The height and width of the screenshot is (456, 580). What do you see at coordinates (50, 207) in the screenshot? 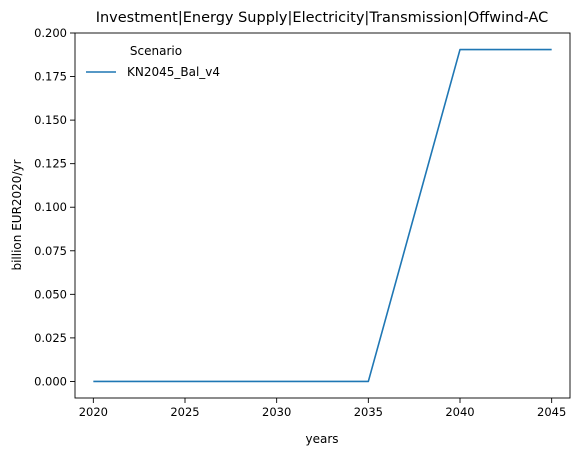
I see `y-tick-label: 0.100` at bounding box center [50, 207].